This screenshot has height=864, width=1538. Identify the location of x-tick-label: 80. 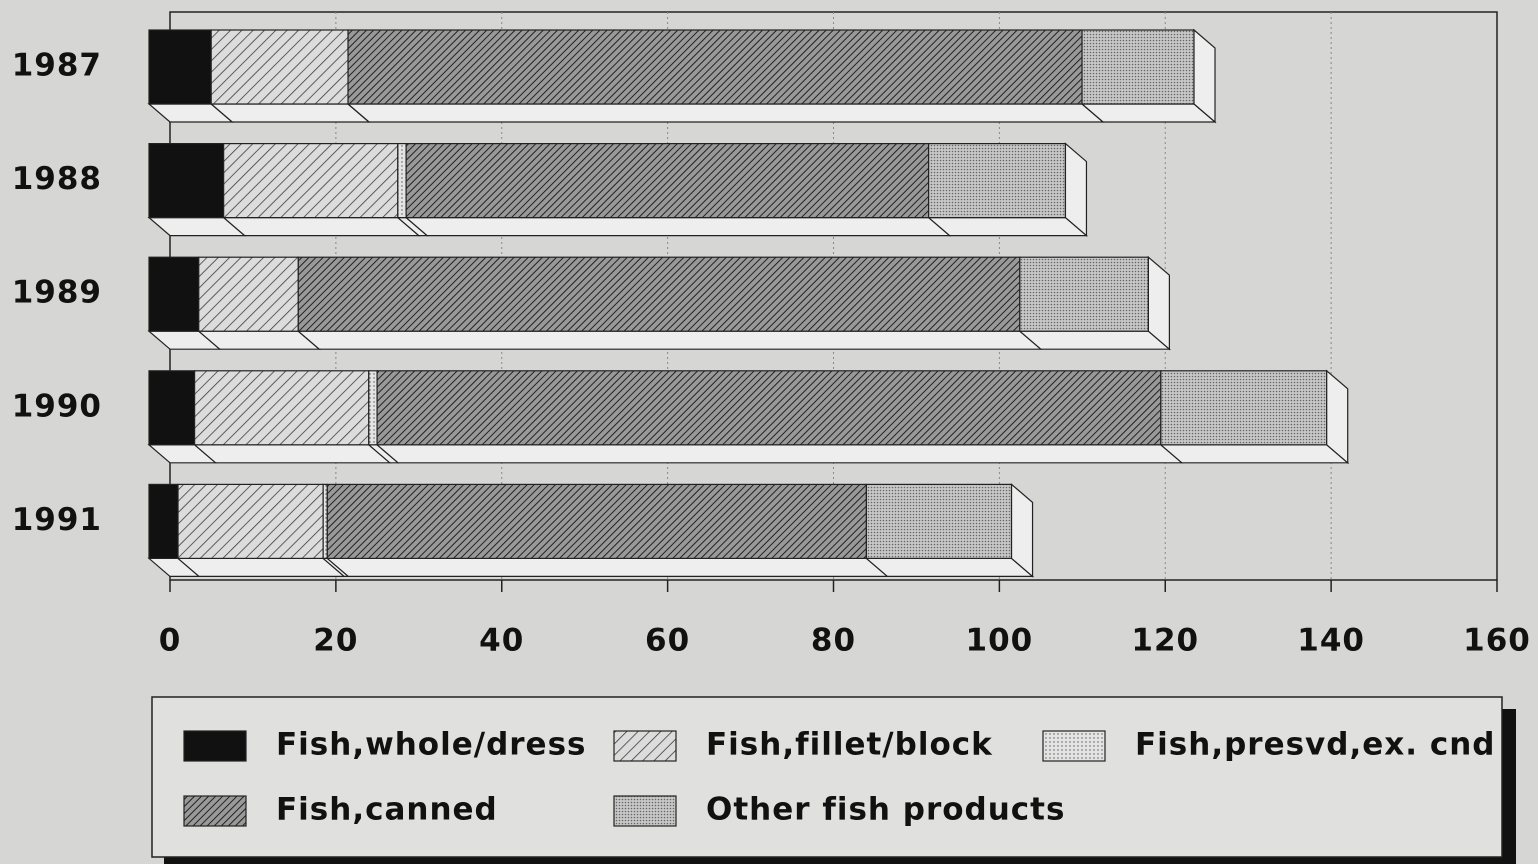
(833, 641).